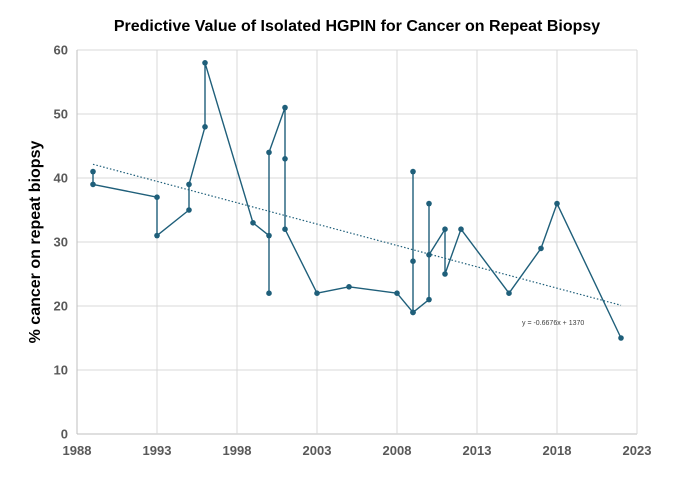 The width and height of the screenshot is (673, 485). I want to click on y-axis-label: % cancer on repeat biopsy, so click(35, 242).